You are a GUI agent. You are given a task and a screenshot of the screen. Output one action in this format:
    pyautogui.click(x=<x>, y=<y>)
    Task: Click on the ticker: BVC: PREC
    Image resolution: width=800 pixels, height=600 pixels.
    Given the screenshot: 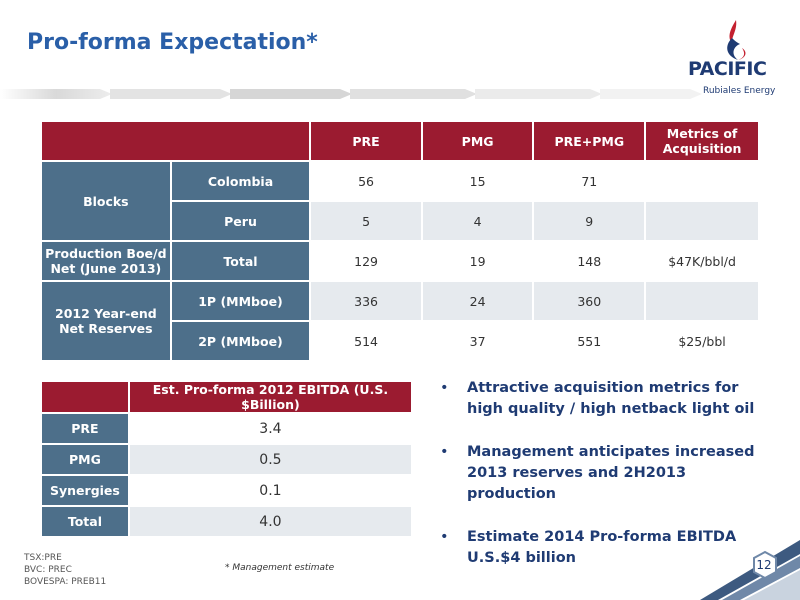 What is the action you would take?
    pyautogui.click(x=48, y=570)
    